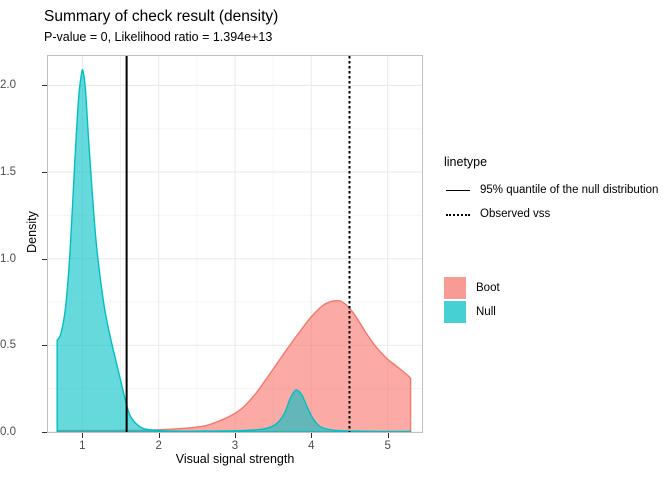 Image resolution: width=672 pixels, height=480 pixels. I want to click on x-axis-title: Visual signal strength, so click(235, 459).